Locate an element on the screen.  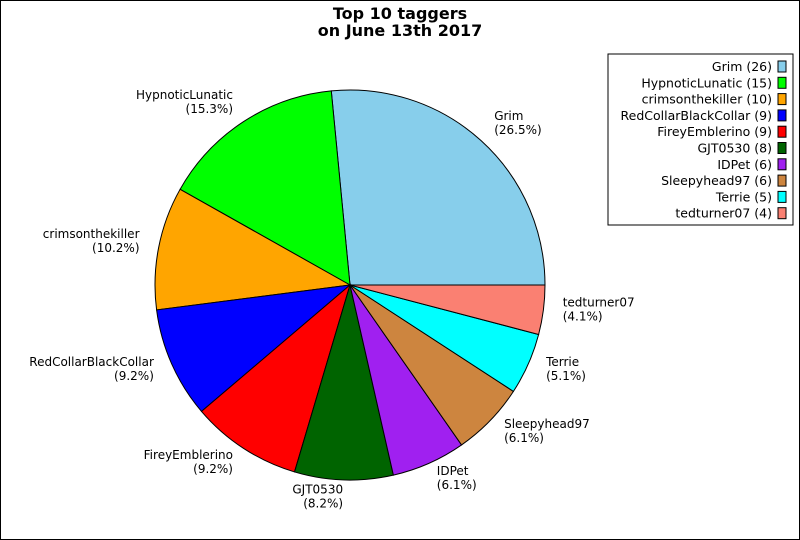
legend-box is located at coordinates (700, 139).